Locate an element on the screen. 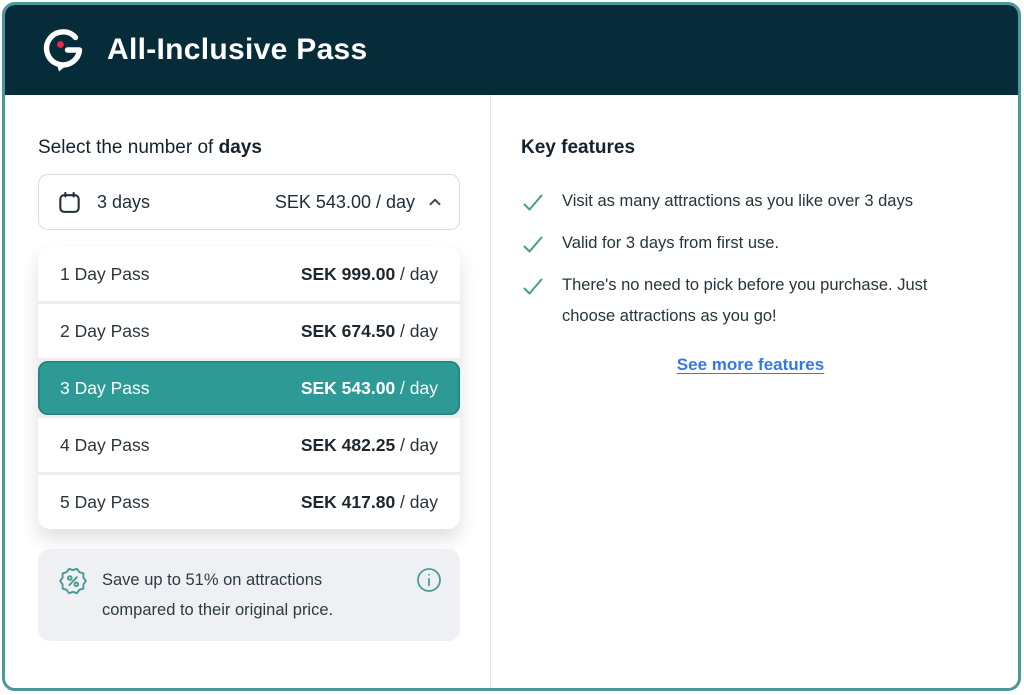 This screenshot has height=695, width=1024. option-price-amount: SEK 674.50 is located at coordinates (348, 330).